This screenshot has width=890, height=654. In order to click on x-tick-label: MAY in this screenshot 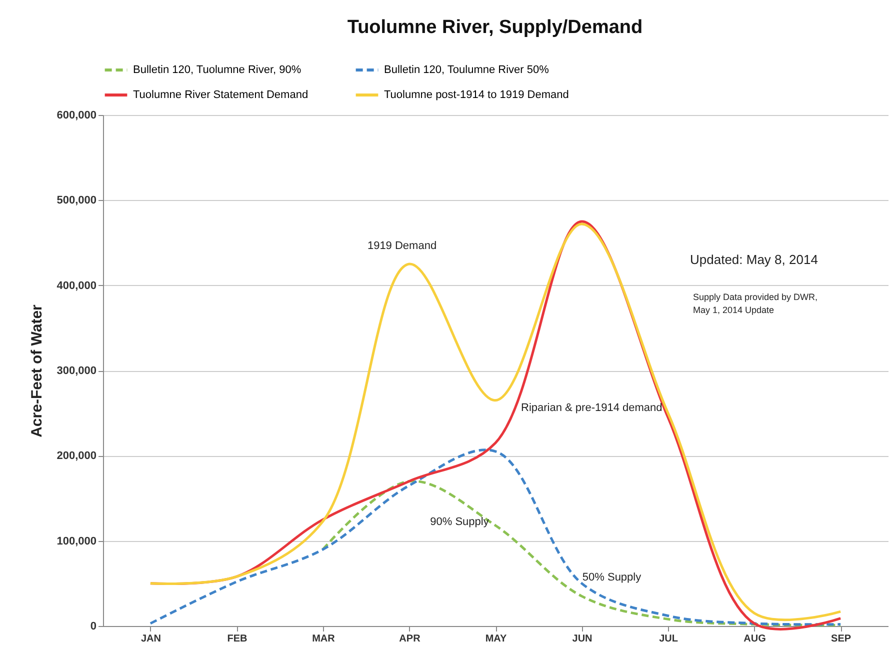, I will do `click(496, 639)`.